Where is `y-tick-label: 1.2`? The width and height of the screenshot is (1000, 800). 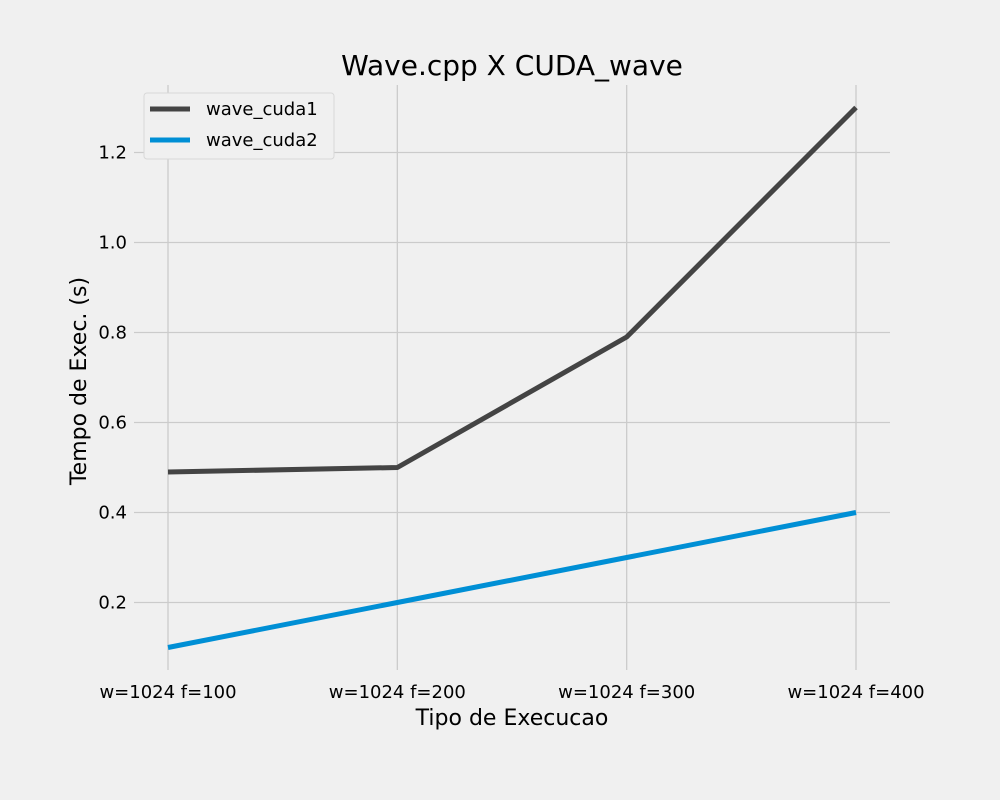
y-tick-label: 1.2 is located at coordinates (112, 153).